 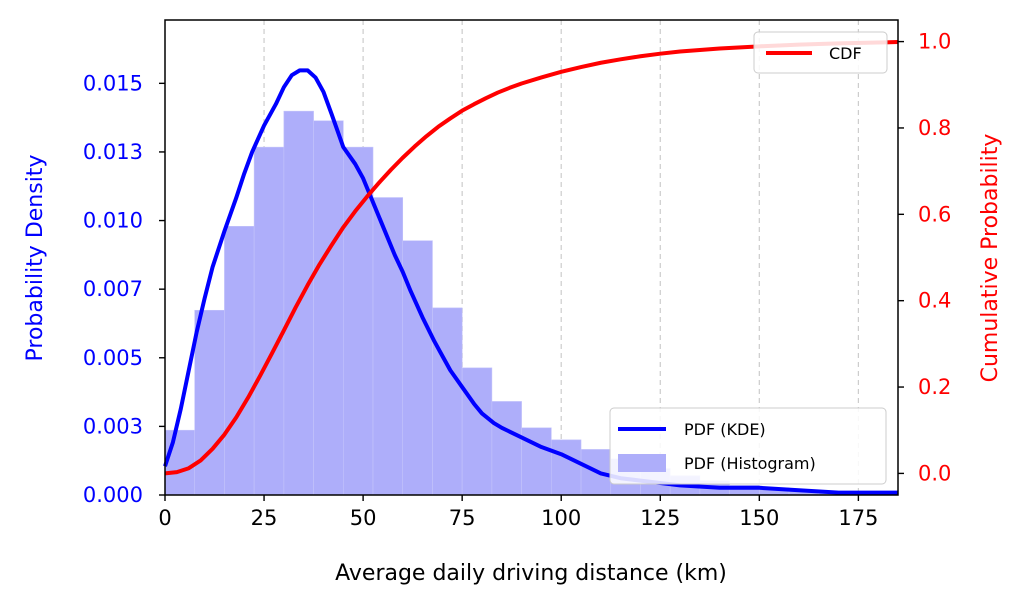 What do you see at coordinates (845, 53) in the screenshot?
I see `legend-cdf-label: CDF` at bounding box center [845, 53].